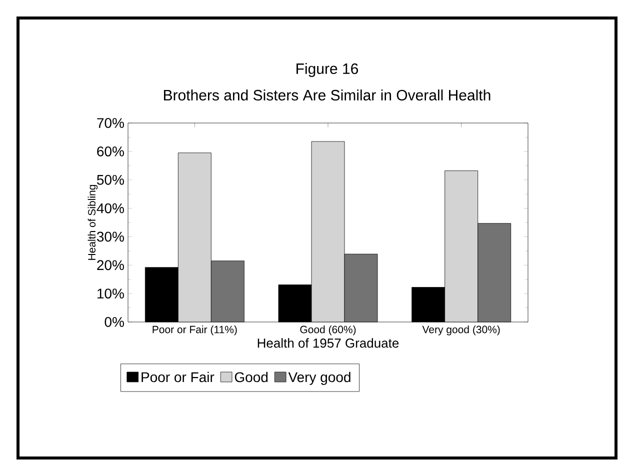  I want to click on x-tick-label: Poor or Fair (11%), so click(194, 331).